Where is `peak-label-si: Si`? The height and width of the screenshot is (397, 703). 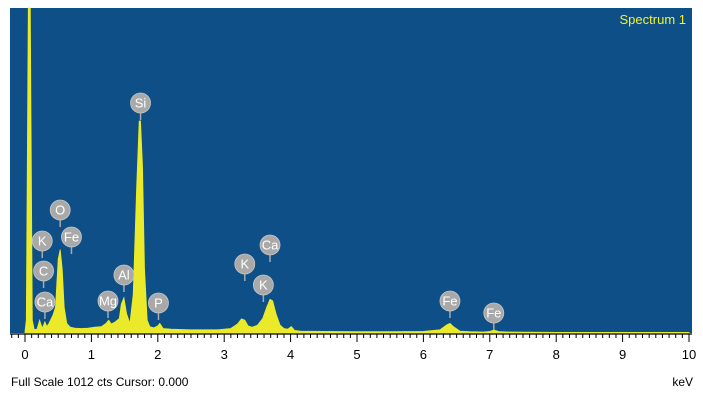 peak-label-si: Si is located at coordinates (140, 106).